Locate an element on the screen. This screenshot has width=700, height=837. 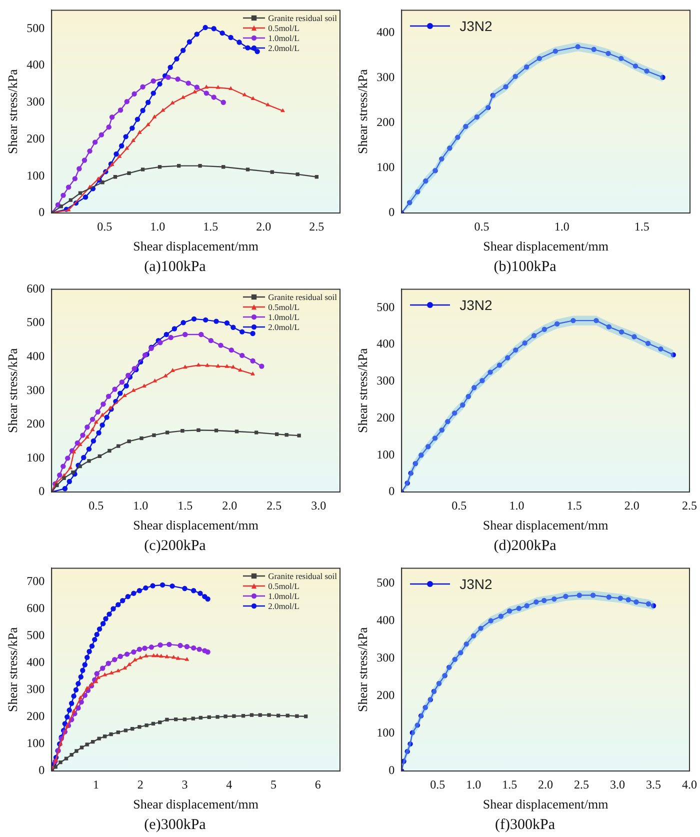
x-tick-label: 5 is located at coordinates (273, 784).